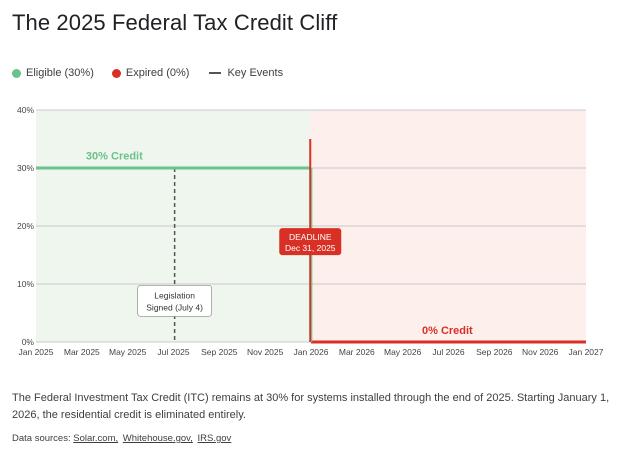 Image resolution: width=620 pixels, height=465 pixels. I want to click on deadline-label-line2: Dec 31, 2025, so click(310, 248).